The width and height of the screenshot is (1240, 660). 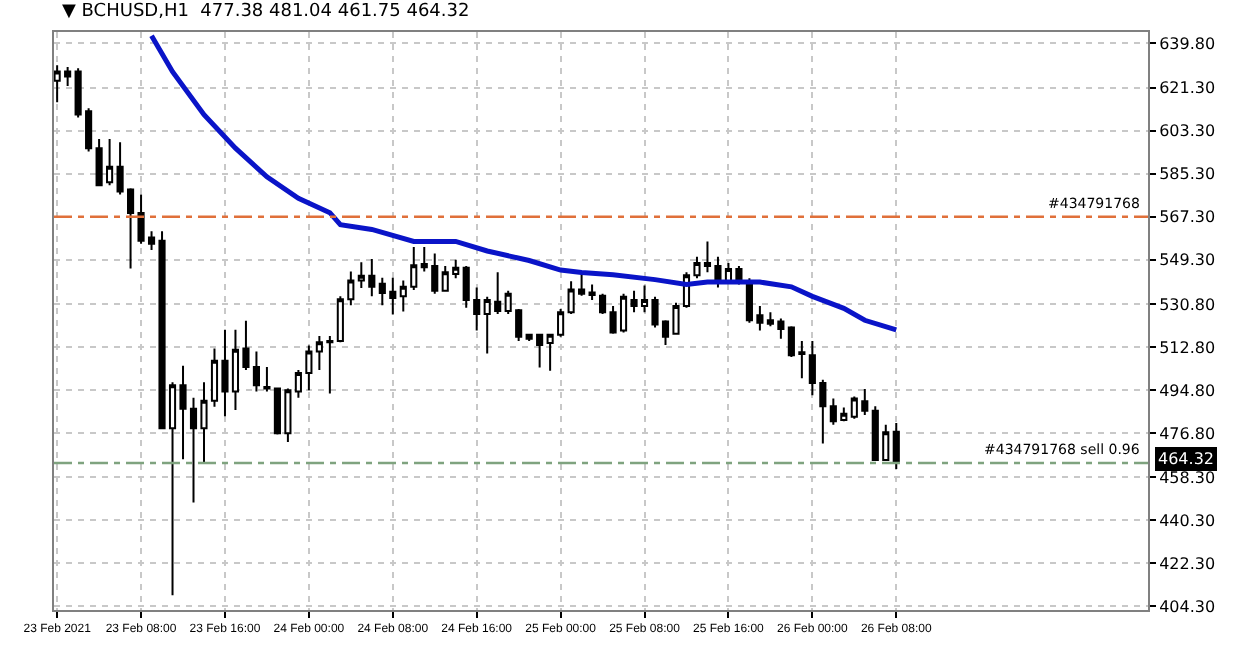 What do you see at coordinates (1187, 304) in the screenshot?
I see `y-tick-label: 530.80` at bounding box center [1187, 304].